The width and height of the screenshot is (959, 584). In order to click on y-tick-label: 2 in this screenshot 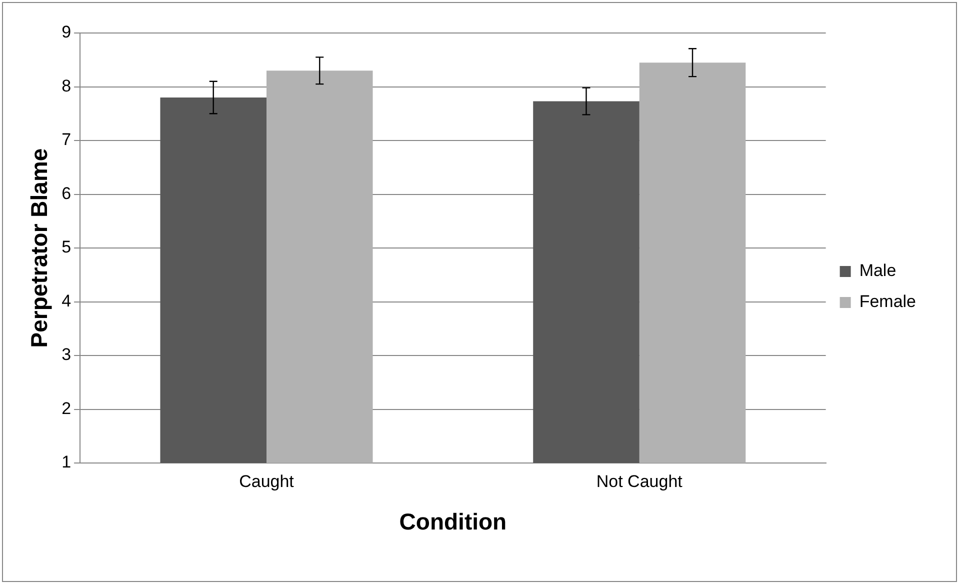, I will do `click(67, 408)`.